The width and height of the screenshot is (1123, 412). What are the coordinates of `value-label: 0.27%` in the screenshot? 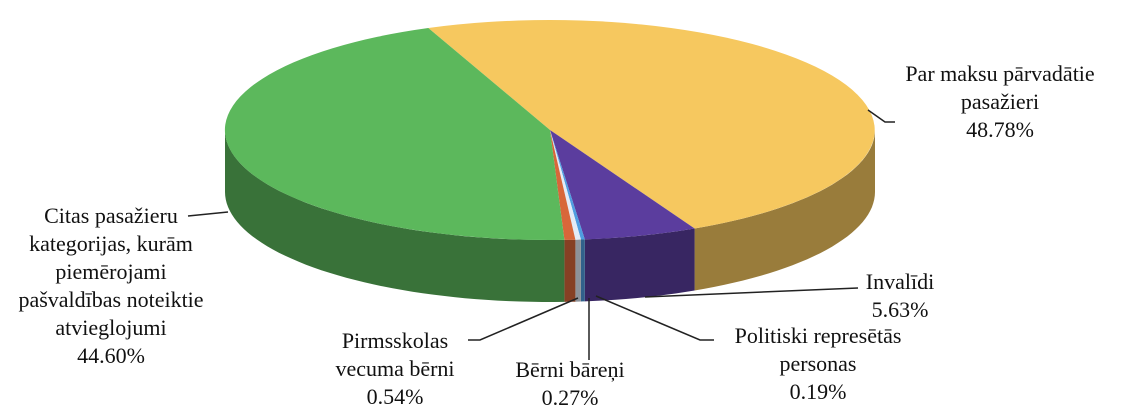 It's located at (570, 397).